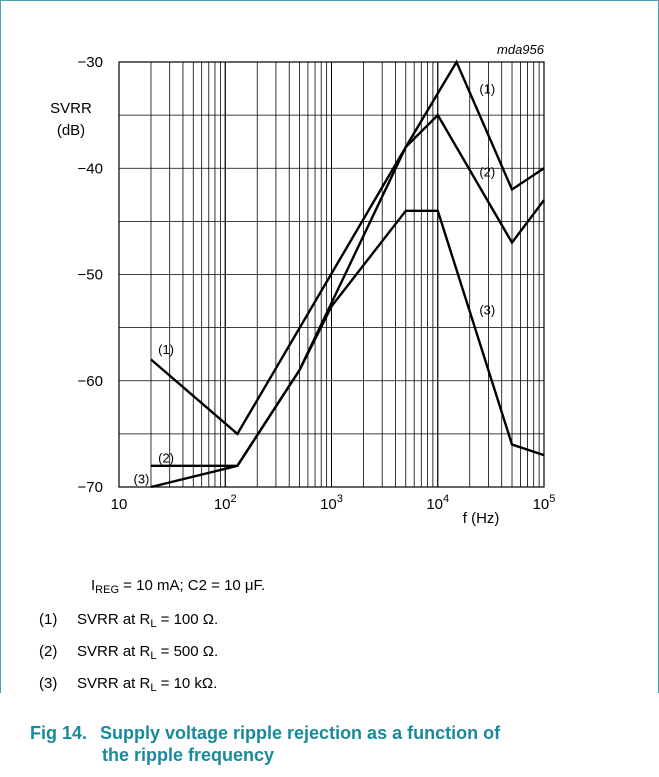 The image size is (659, 777). Describe the element at coordinates (487, 310) in the screenshot. I see `series-label-right: (3)` at that location.